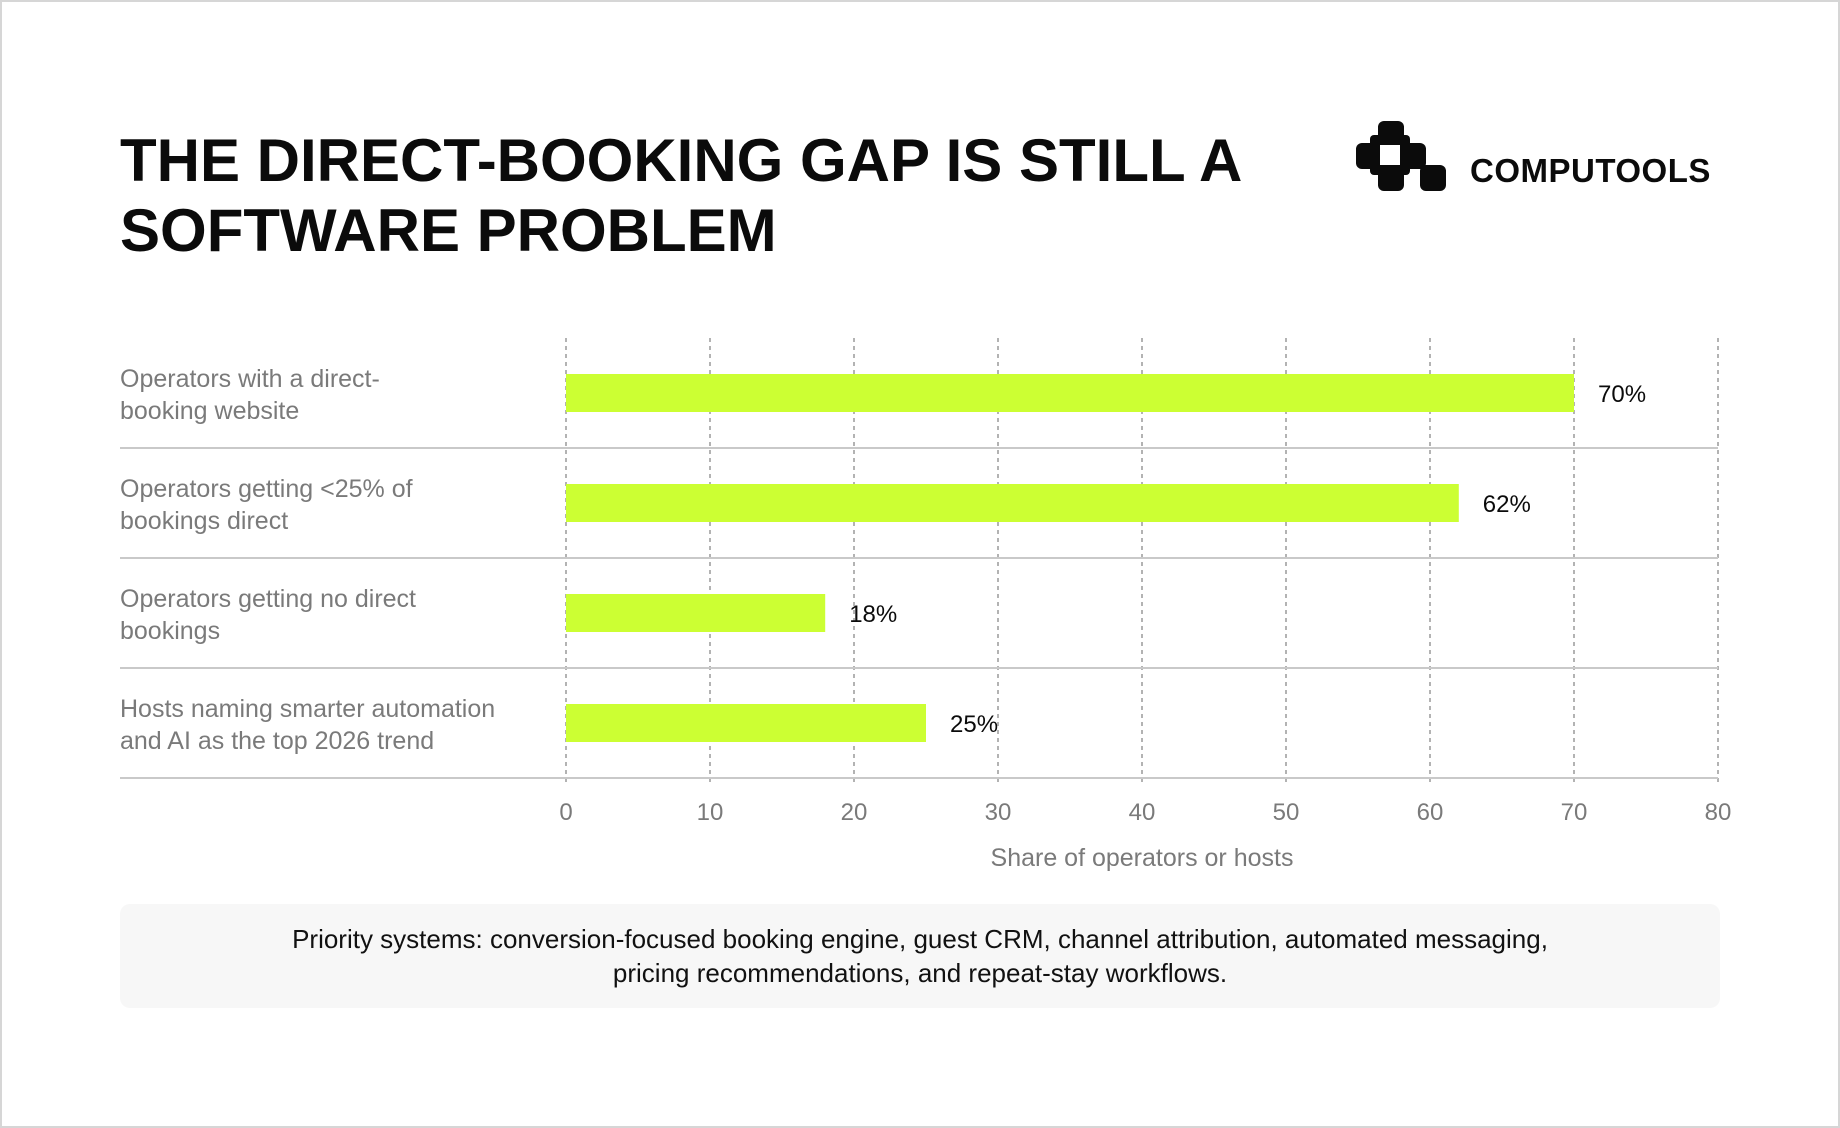 This screenshot has width=1840, height=1128. I want to click on x-tick-label-20: 20, so click(854, 812).